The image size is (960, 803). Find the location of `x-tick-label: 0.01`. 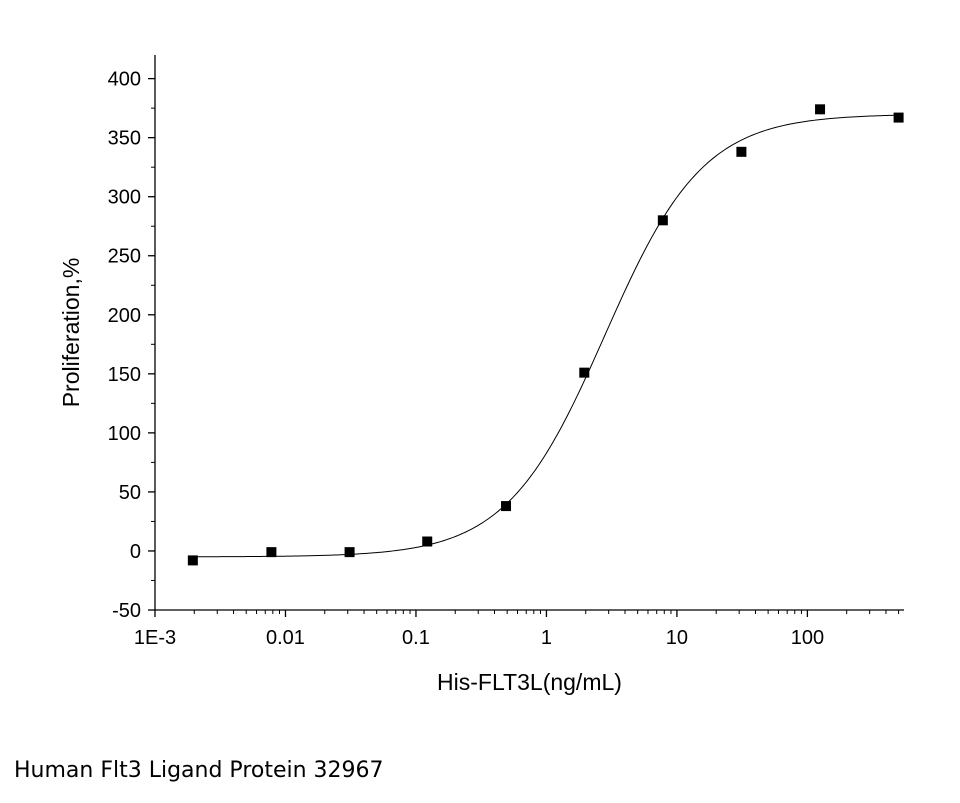

x-tick-label: 0.01 is located at coordinates (285, 638).